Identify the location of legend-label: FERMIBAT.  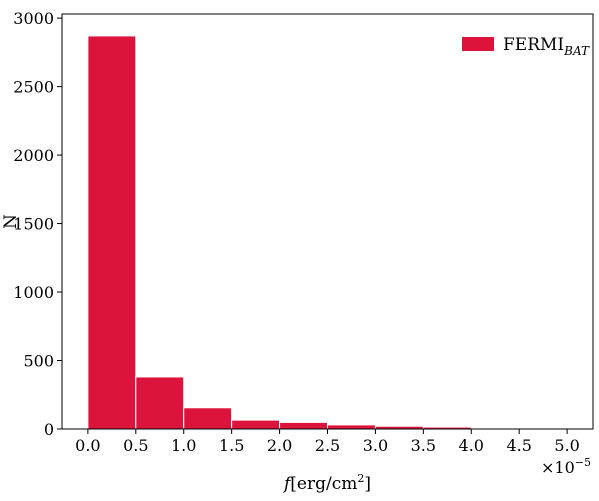
(546, 46).